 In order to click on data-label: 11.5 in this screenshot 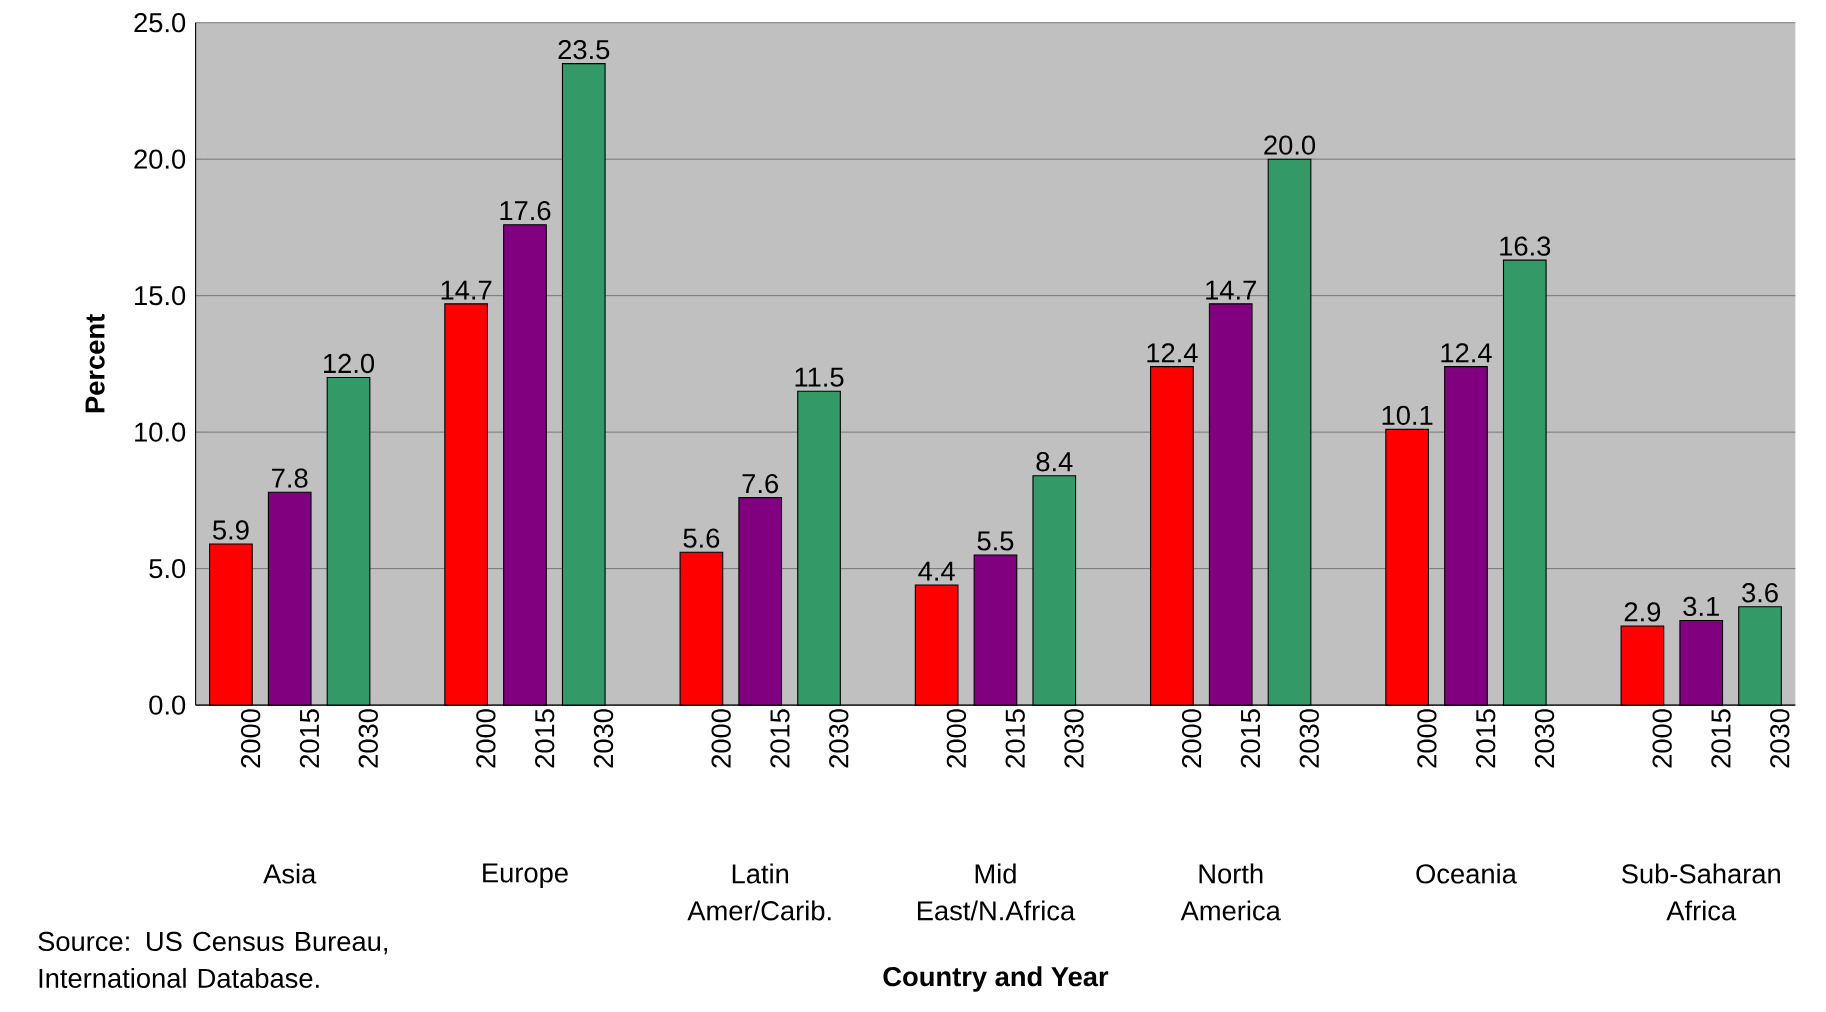, I will do `click(819, 377)`.